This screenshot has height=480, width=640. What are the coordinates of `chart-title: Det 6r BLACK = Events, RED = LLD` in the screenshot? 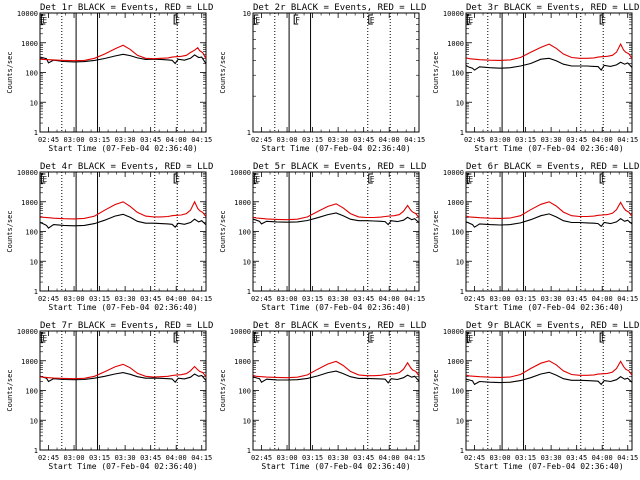 It's located at (552, 167).